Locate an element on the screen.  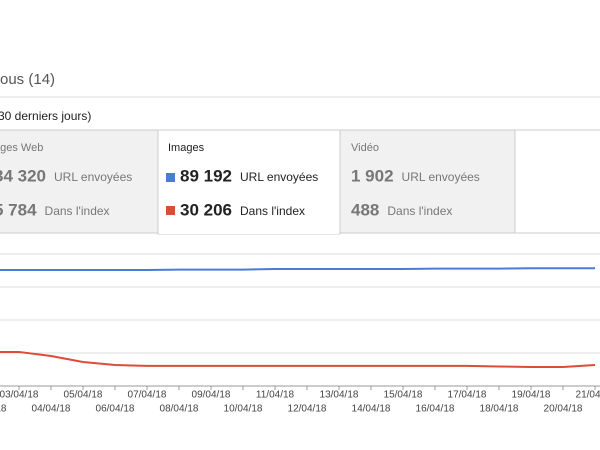
x-tick-label: 05/04/18 is located at coordinates (83, 395).